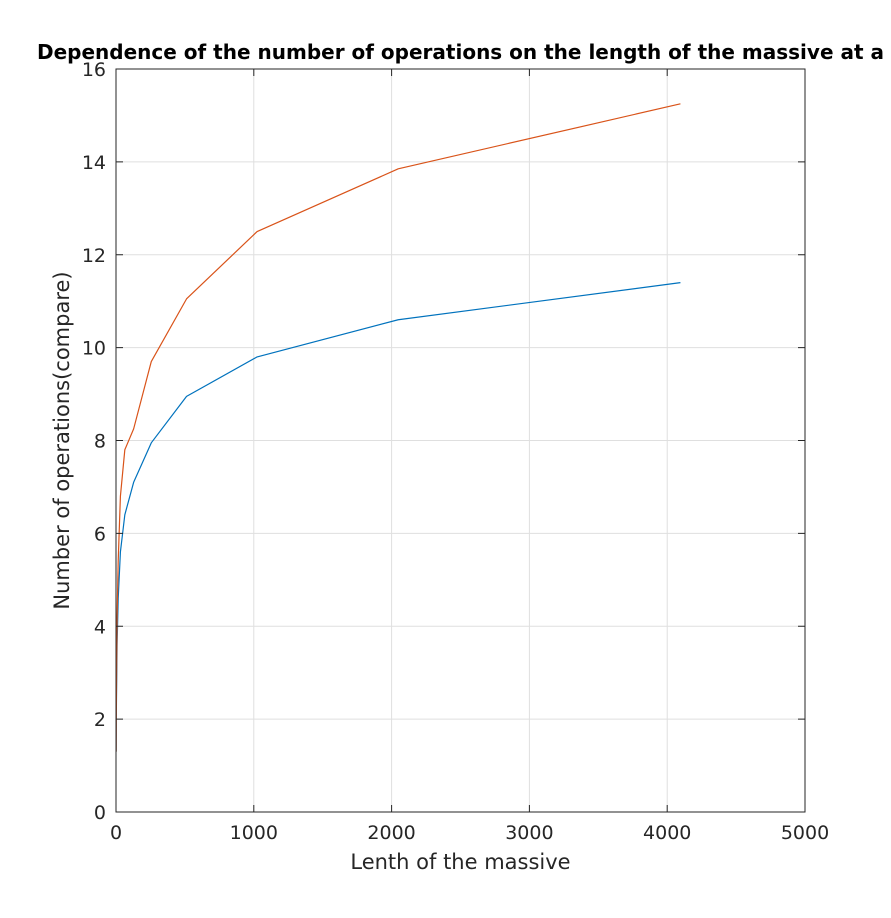  I want to click on y-tick-label: 6, so click(100, 534).